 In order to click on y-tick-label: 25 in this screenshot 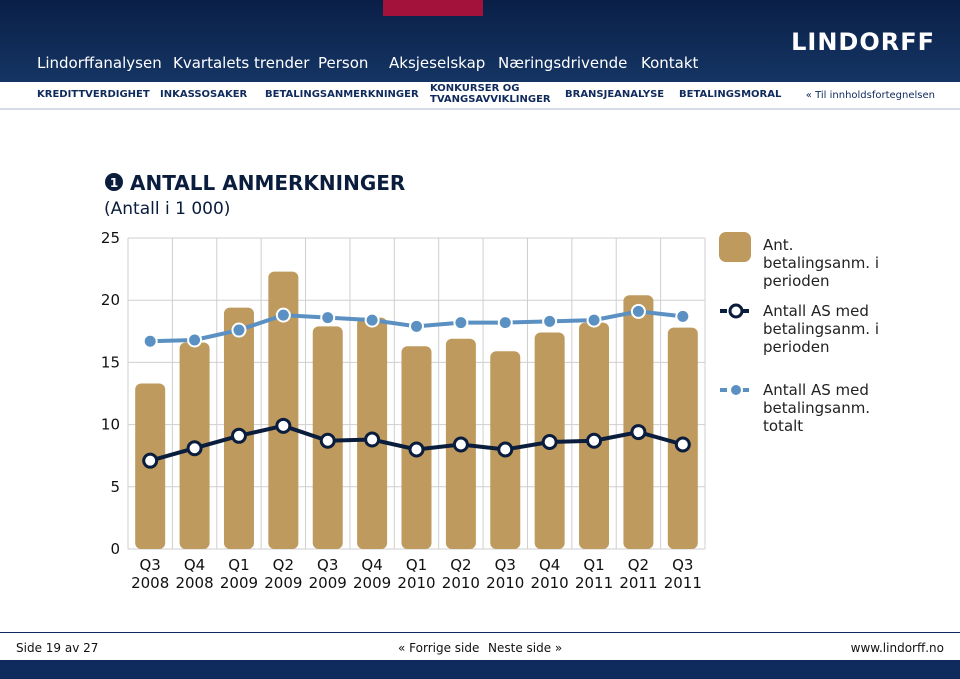, I will do `click(110, 238)`.